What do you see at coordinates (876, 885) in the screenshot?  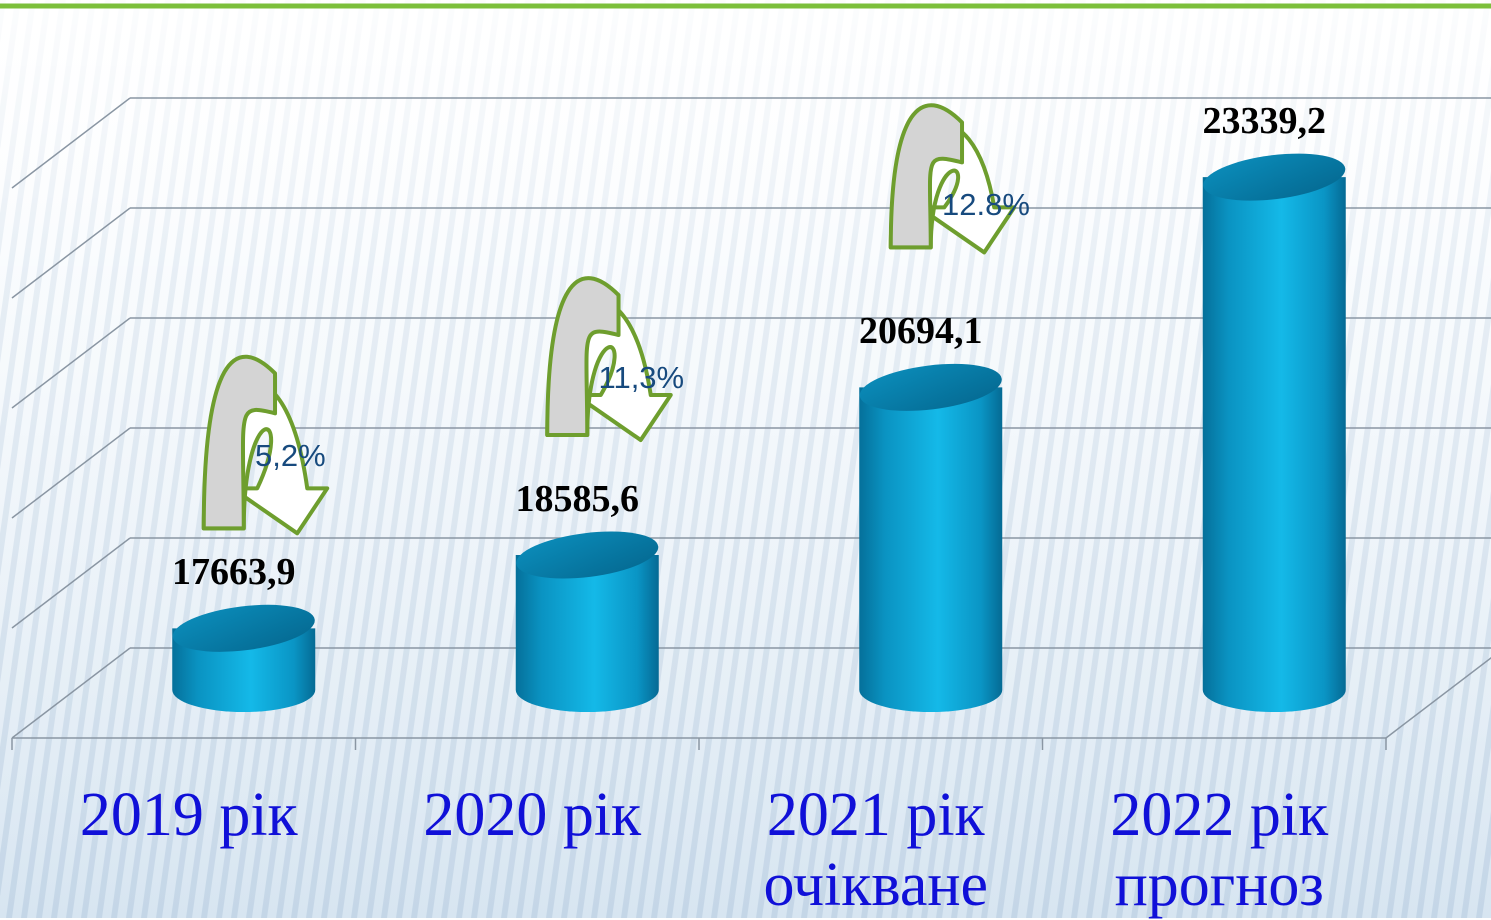 I see `x-tick-label-line2: очікване` at bounding box center [876, 885].